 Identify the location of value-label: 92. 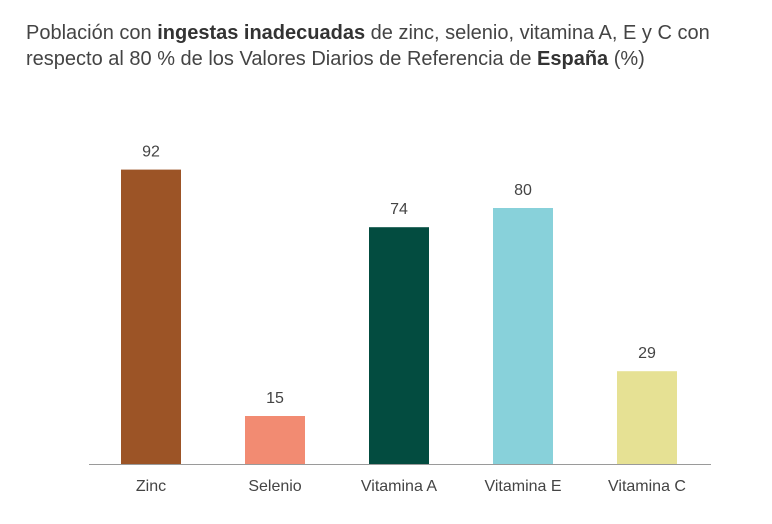
(151, 152).